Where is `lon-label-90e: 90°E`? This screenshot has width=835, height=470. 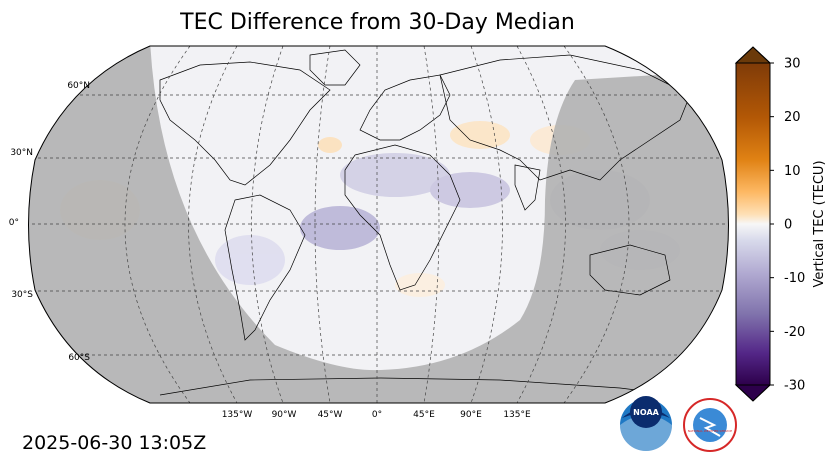
lon-label-90e: 90°E is located at coordinates (471, 415).